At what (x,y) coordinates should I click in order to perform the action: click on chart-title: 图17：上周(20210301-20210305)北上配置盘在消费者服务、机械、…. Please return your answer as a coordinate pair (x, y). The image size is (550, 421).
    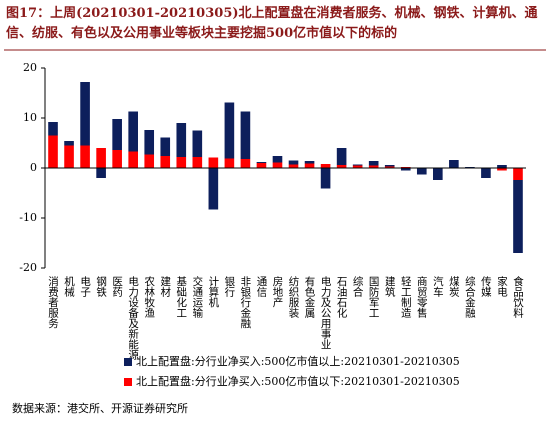
    Looking at the image, I should click on (272, 23).